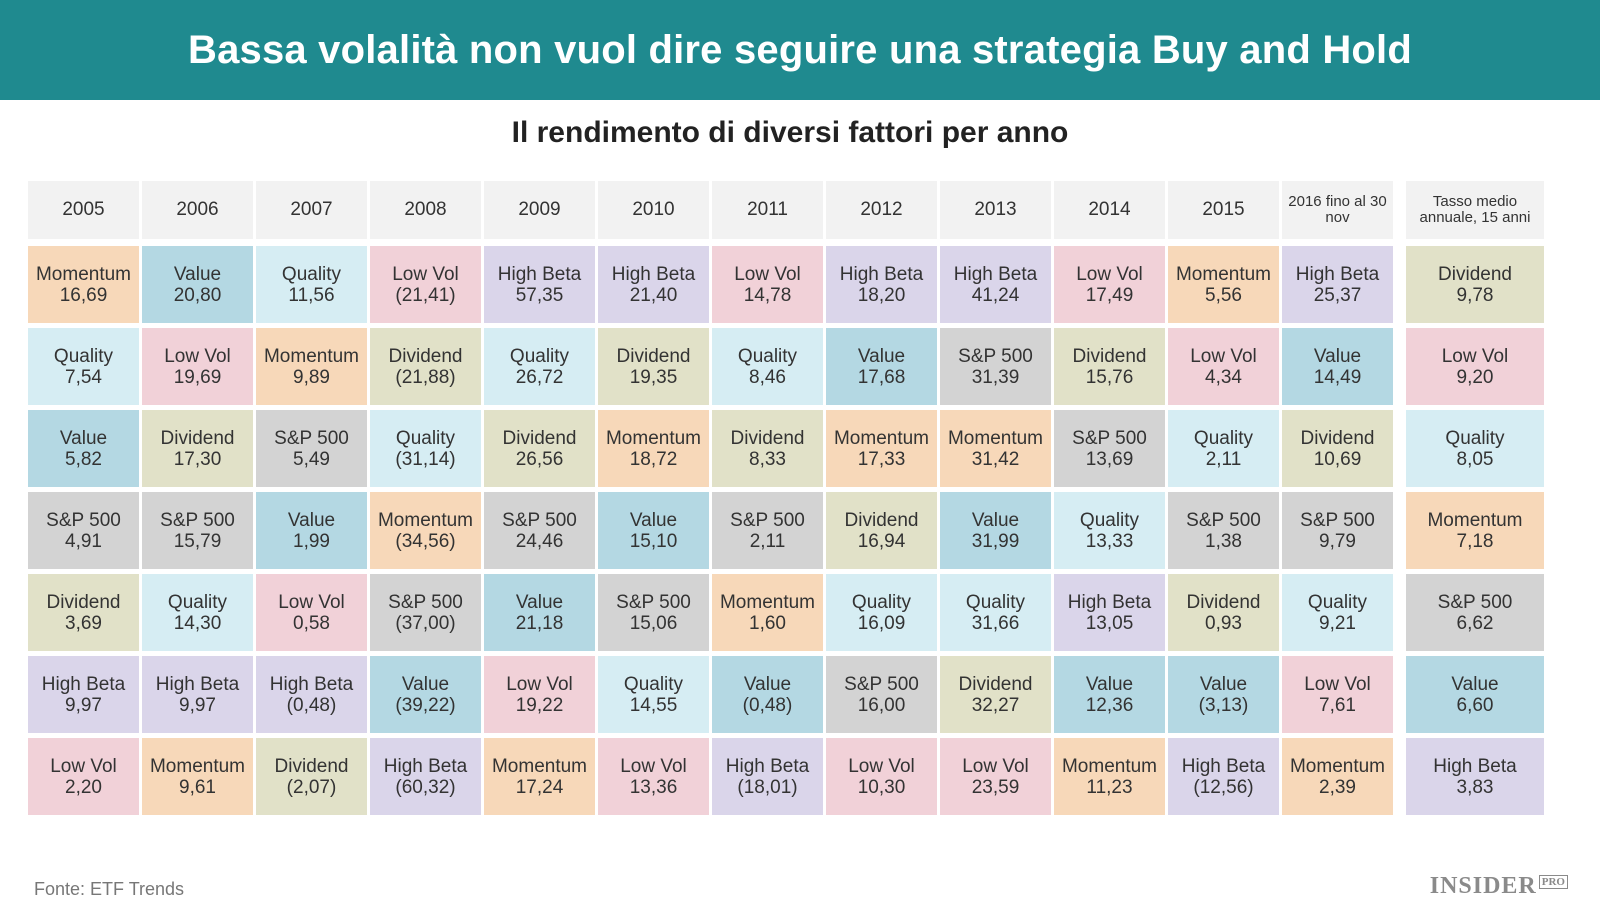 The width and height of the screenshot is (1600, 915). I want to click on column-header-year: 2012, so click(881, 210).